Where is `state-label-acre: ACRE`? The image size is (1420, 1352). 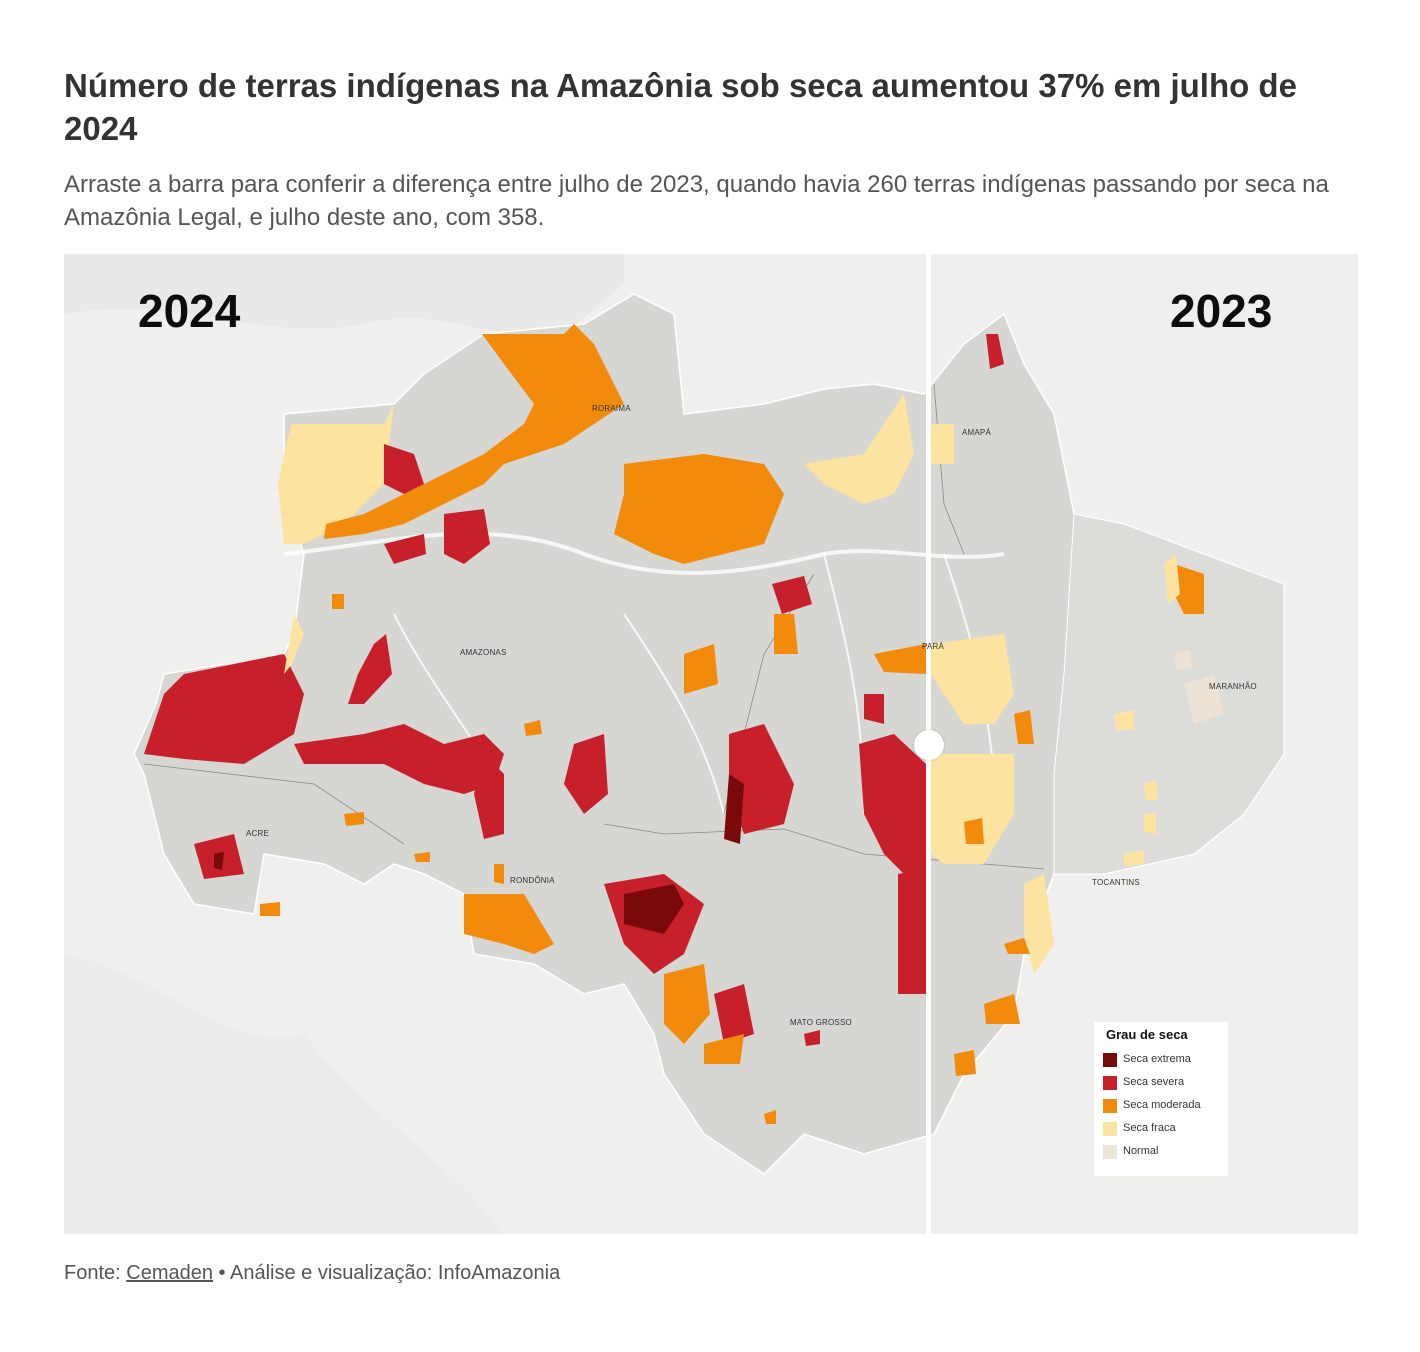 state-label-acre: ACRE is located at coordinates (258, 833).